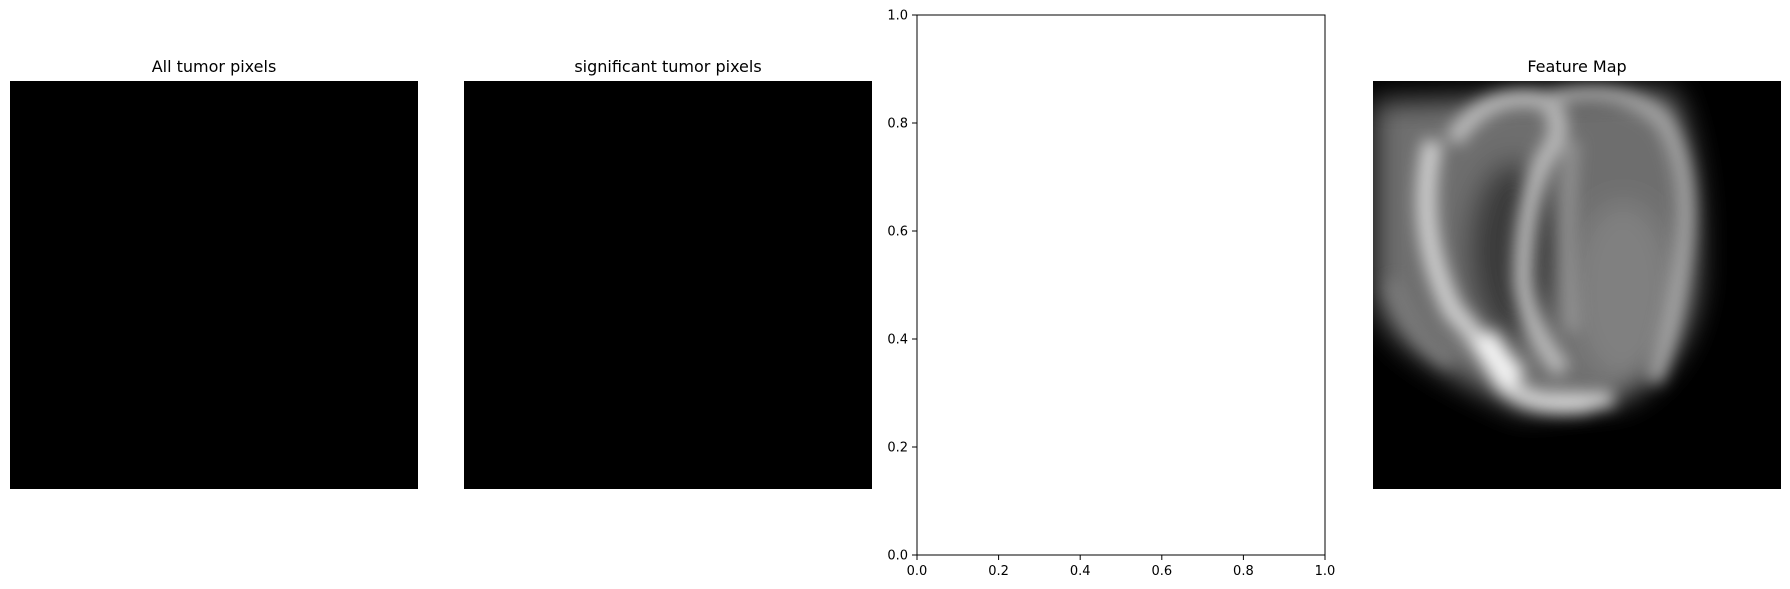 This screenshot has width=1790, height=589. Describe the element at coordinates (668, 66) in the screenshot. I see `panel-title-significant-tumor: significant tumor pixels` at that location.